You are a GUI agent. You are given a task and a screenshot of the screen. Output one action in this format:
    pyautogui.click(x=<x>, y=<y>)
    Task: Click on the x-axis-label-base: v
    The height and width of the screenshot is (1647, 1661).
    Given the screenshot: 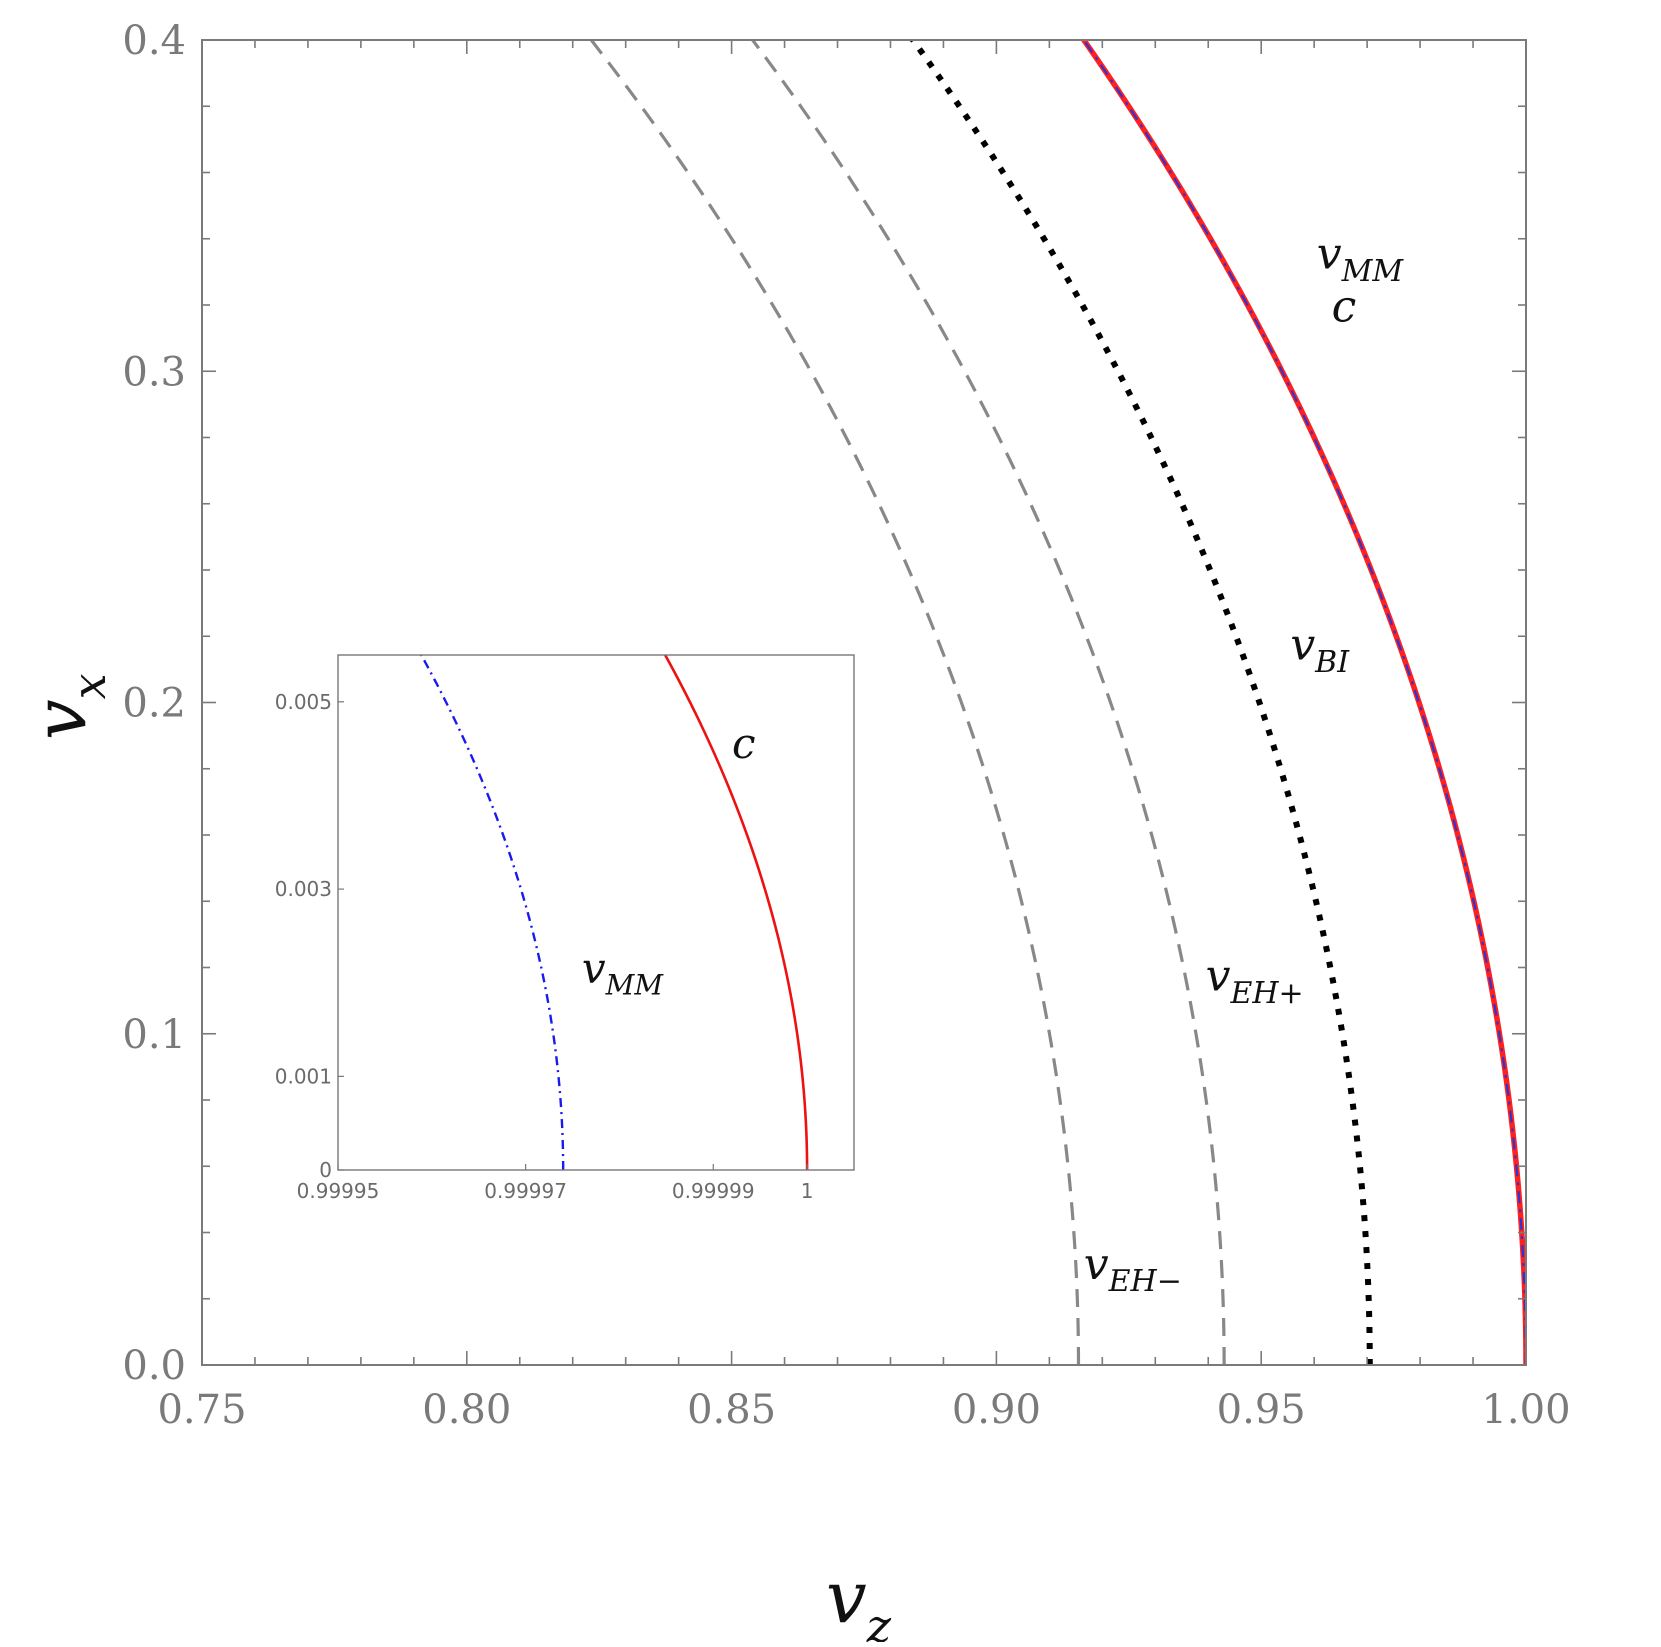 What is the action you would take?
    pyautogui.click(x=846, y=1597)
    